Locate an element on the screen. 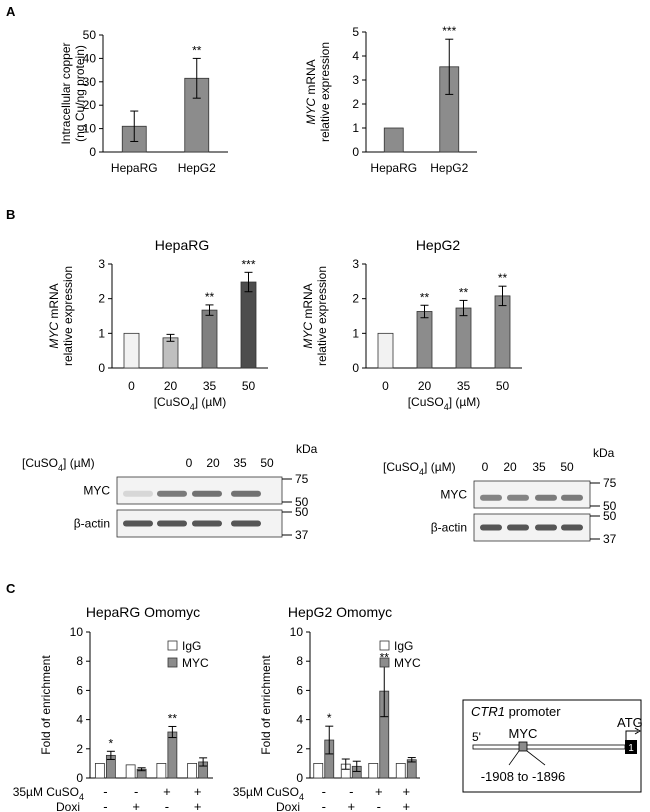 The image size is (650, 812). significance-label: *** is located at coordinates (449, 31).